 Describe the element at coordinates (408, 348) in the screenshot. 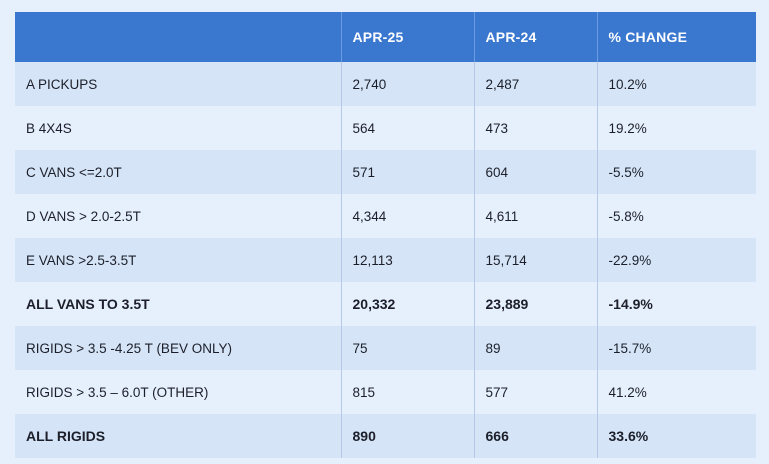

I see `row-apr-25: 75` at that location.